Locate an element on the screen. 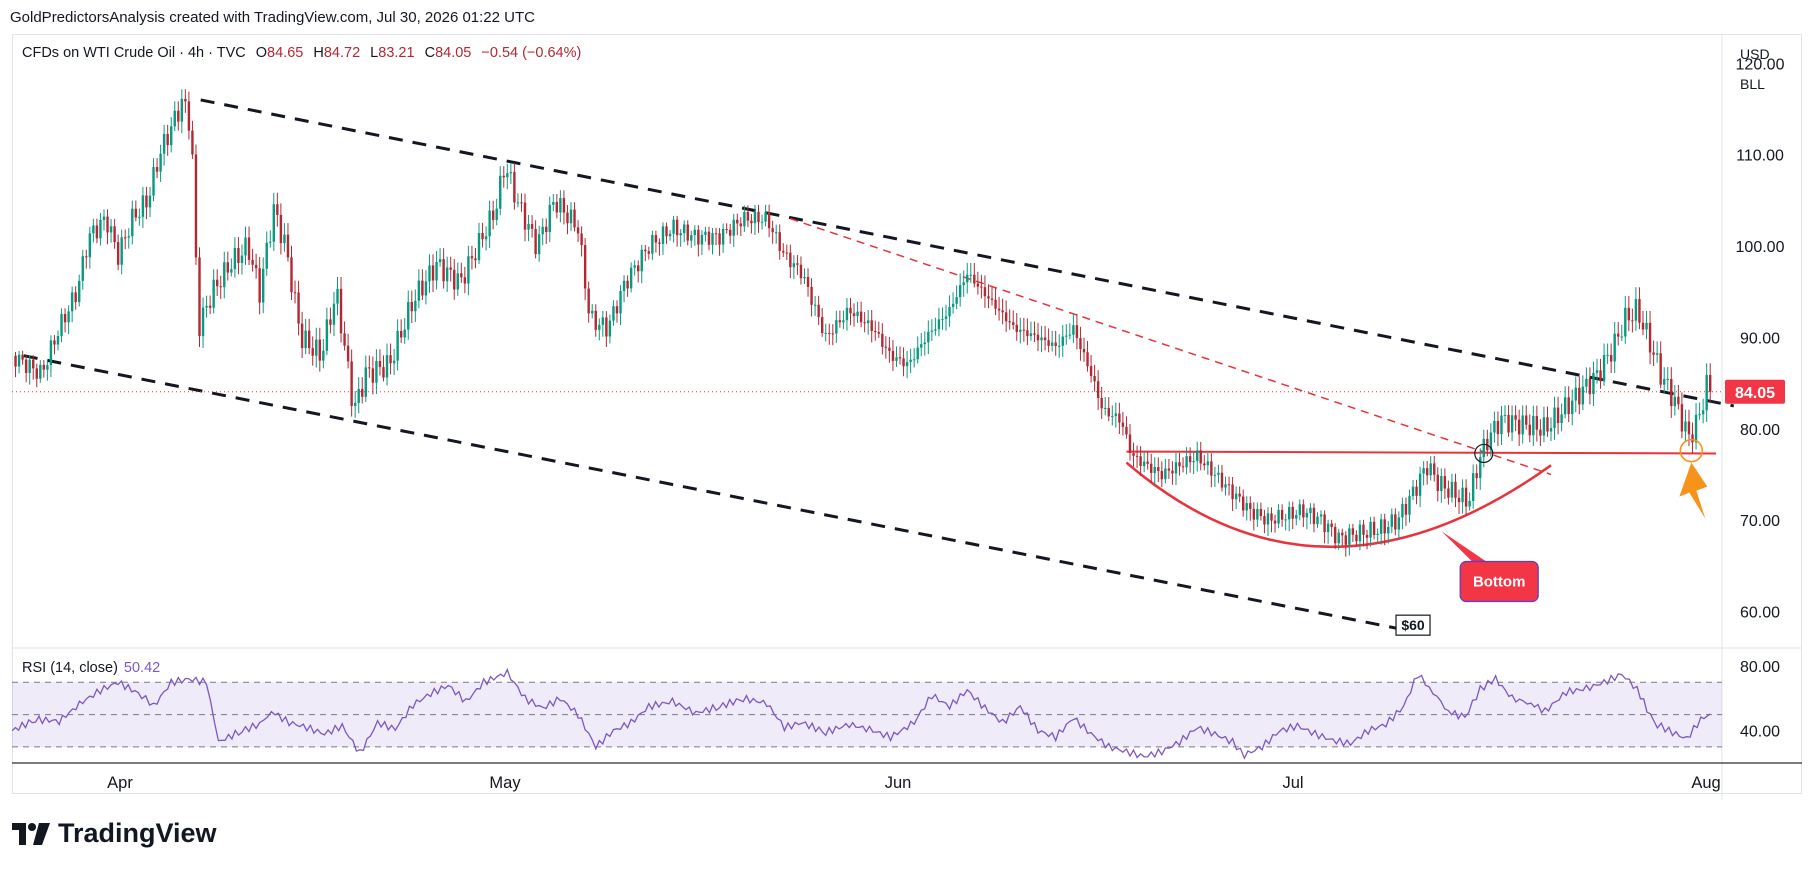 Image resolution: width=1814 pixels, height=877 pixels. currency-label: USD is located at coordinates (1755, 54).